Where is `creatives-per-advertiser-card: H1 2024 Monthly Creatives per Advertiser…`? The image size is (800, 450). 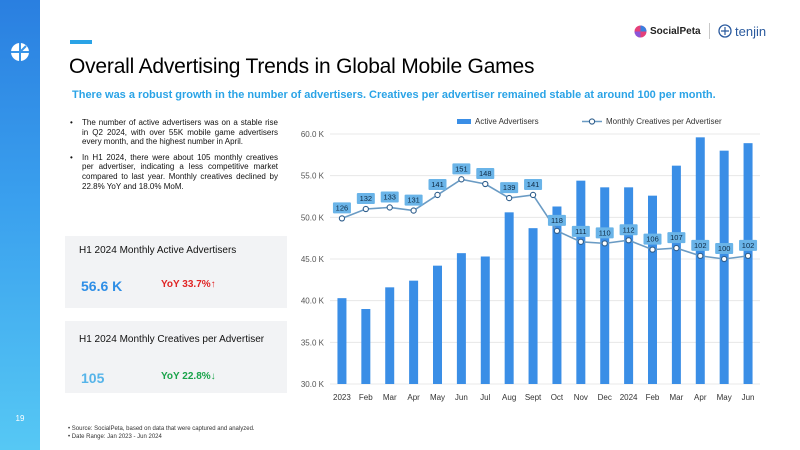
creatives-per-advertiser-card: H1 2024 Monthly Creatives per Advertiser… is located at coordinates (176, 357).